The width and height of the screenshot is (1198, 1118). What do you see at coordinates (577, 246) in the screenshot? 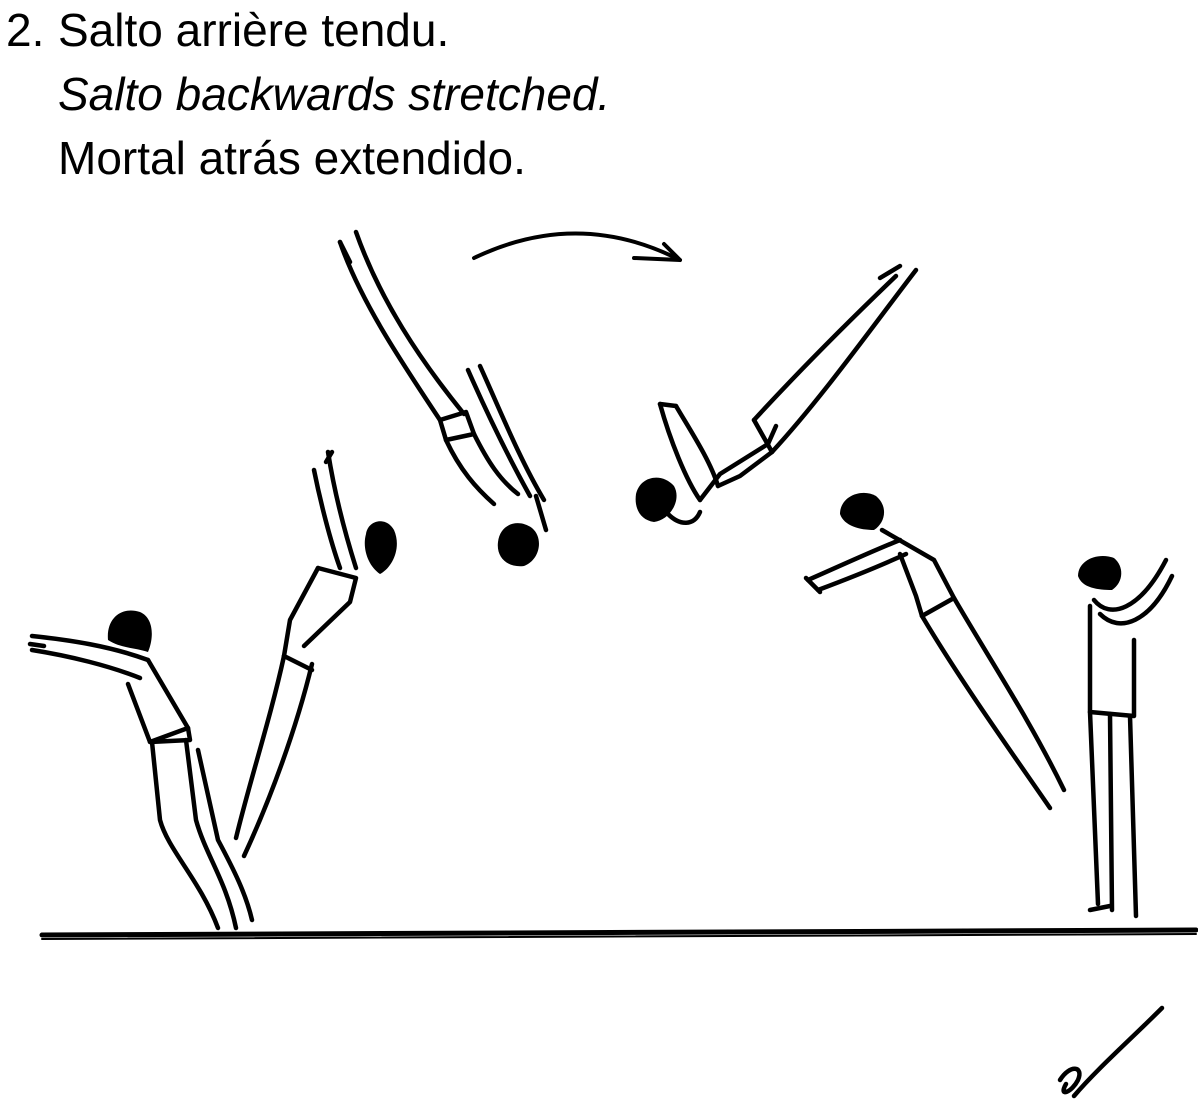
I see `rotation-arrow-icon` at bounding box center [577, 246].